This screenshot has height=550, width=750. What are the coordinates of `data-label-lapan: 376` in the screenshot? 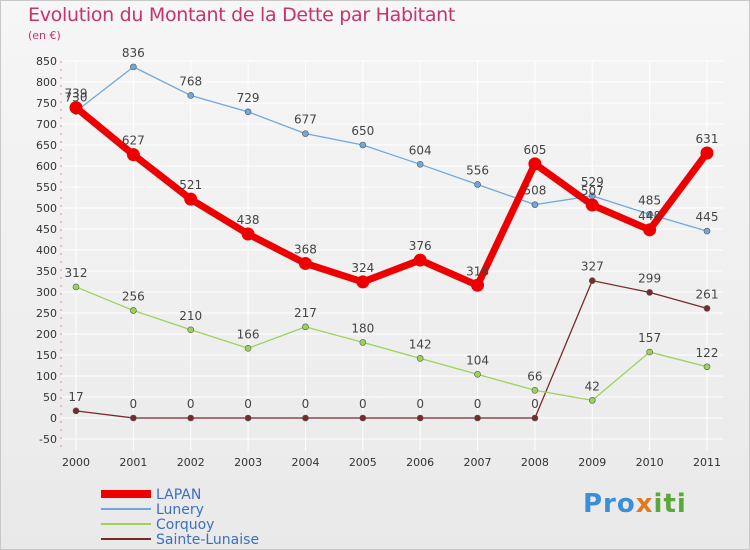 It's located at (420, 246).